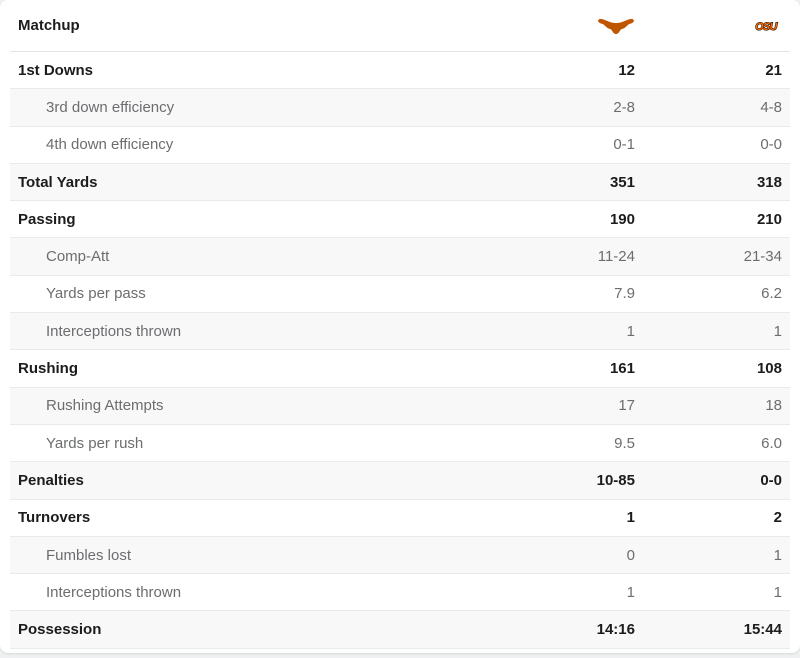  Describe the element at coordinates (630, 555) in the screenshot. I see `team1-value: 0` at that location.